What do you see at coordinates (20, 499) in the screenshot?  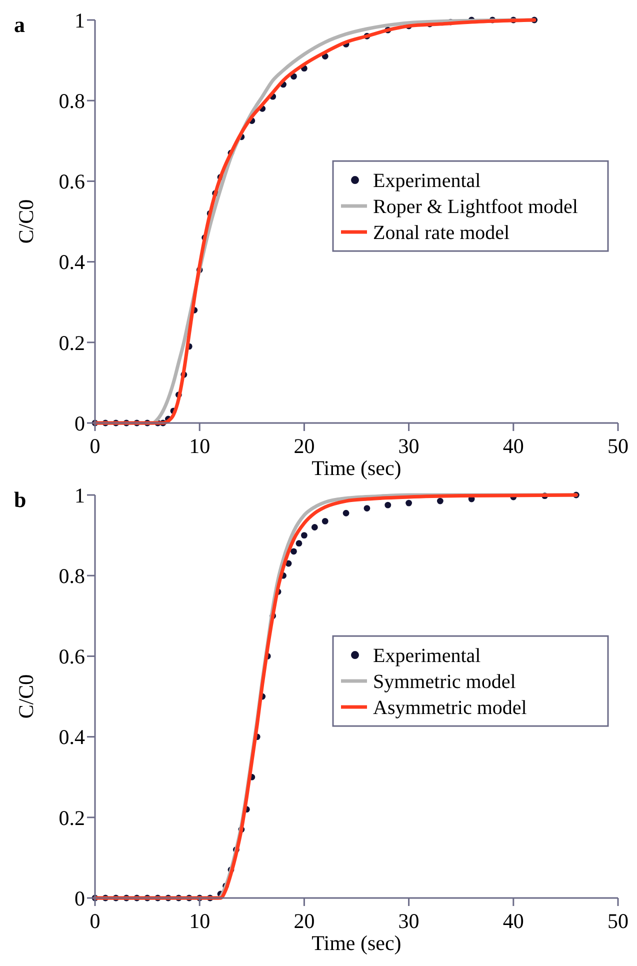 I see `text: b` at bounding box center [20, 499].